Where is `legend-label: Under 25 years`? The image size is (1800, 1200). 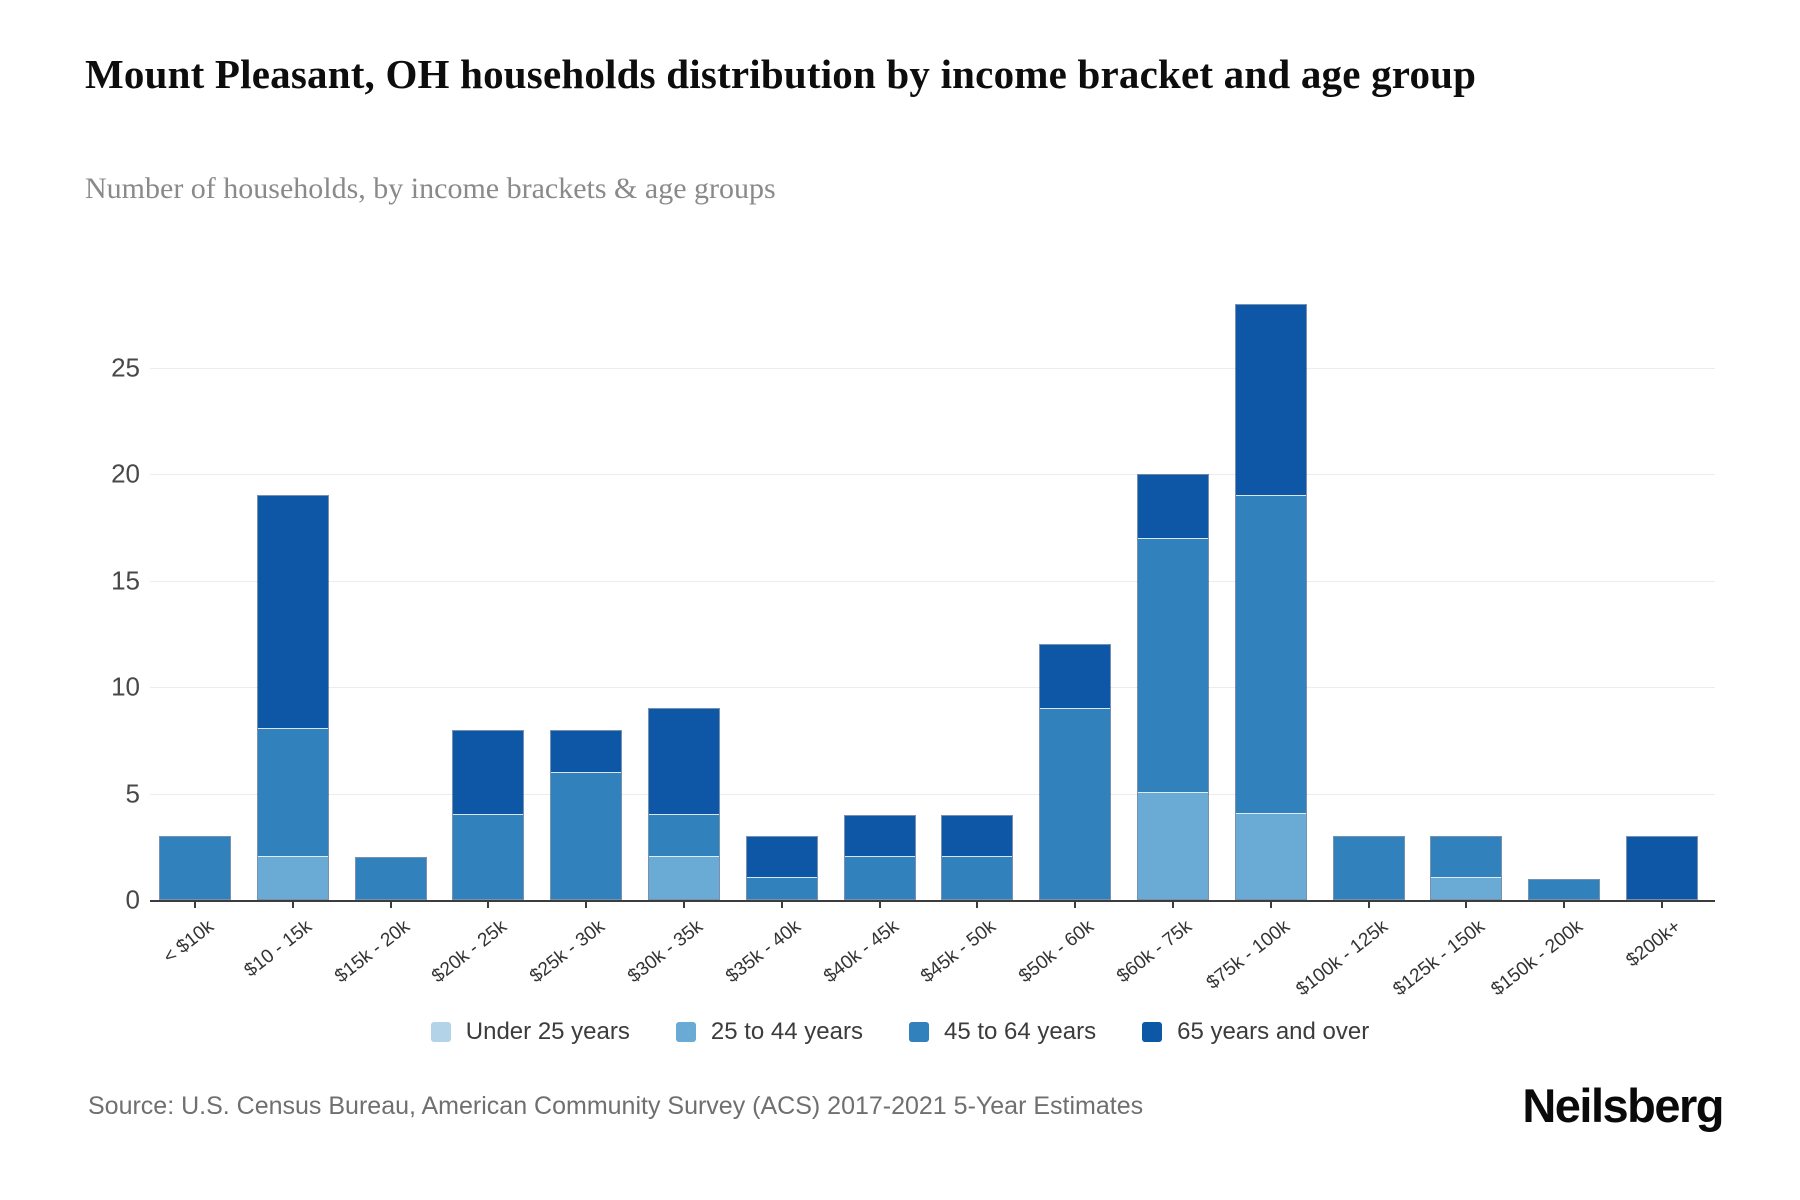
legend-label: Under 25 years is located at coordinates (547, 1031).